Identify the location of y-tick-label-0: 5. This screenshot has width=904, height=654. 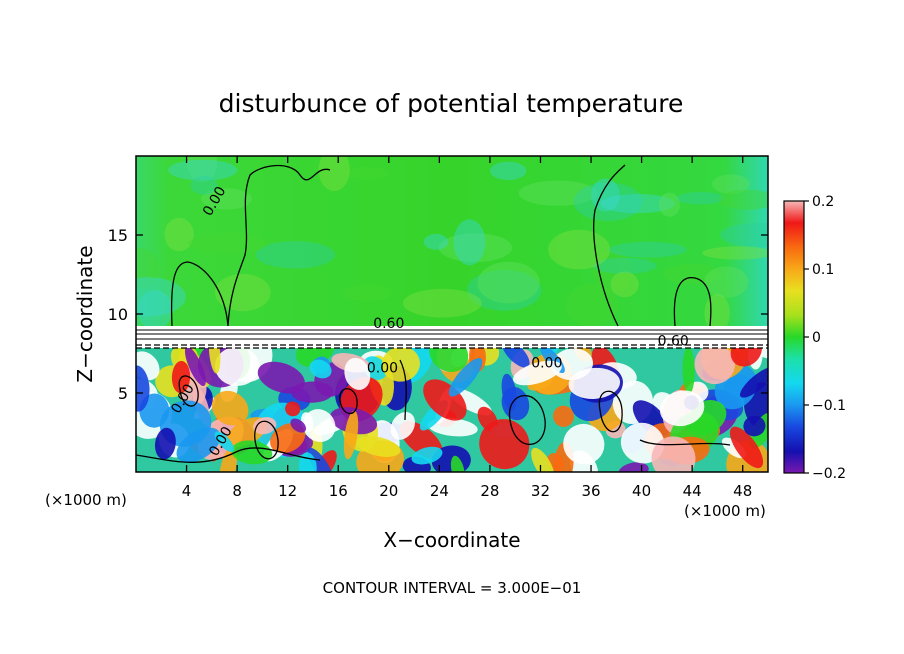
(123, 393).